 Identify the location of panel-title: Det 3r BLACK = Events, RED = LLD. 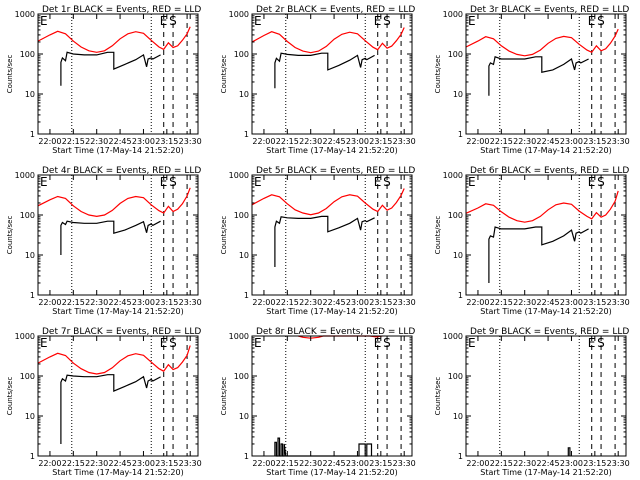
(549, 10).